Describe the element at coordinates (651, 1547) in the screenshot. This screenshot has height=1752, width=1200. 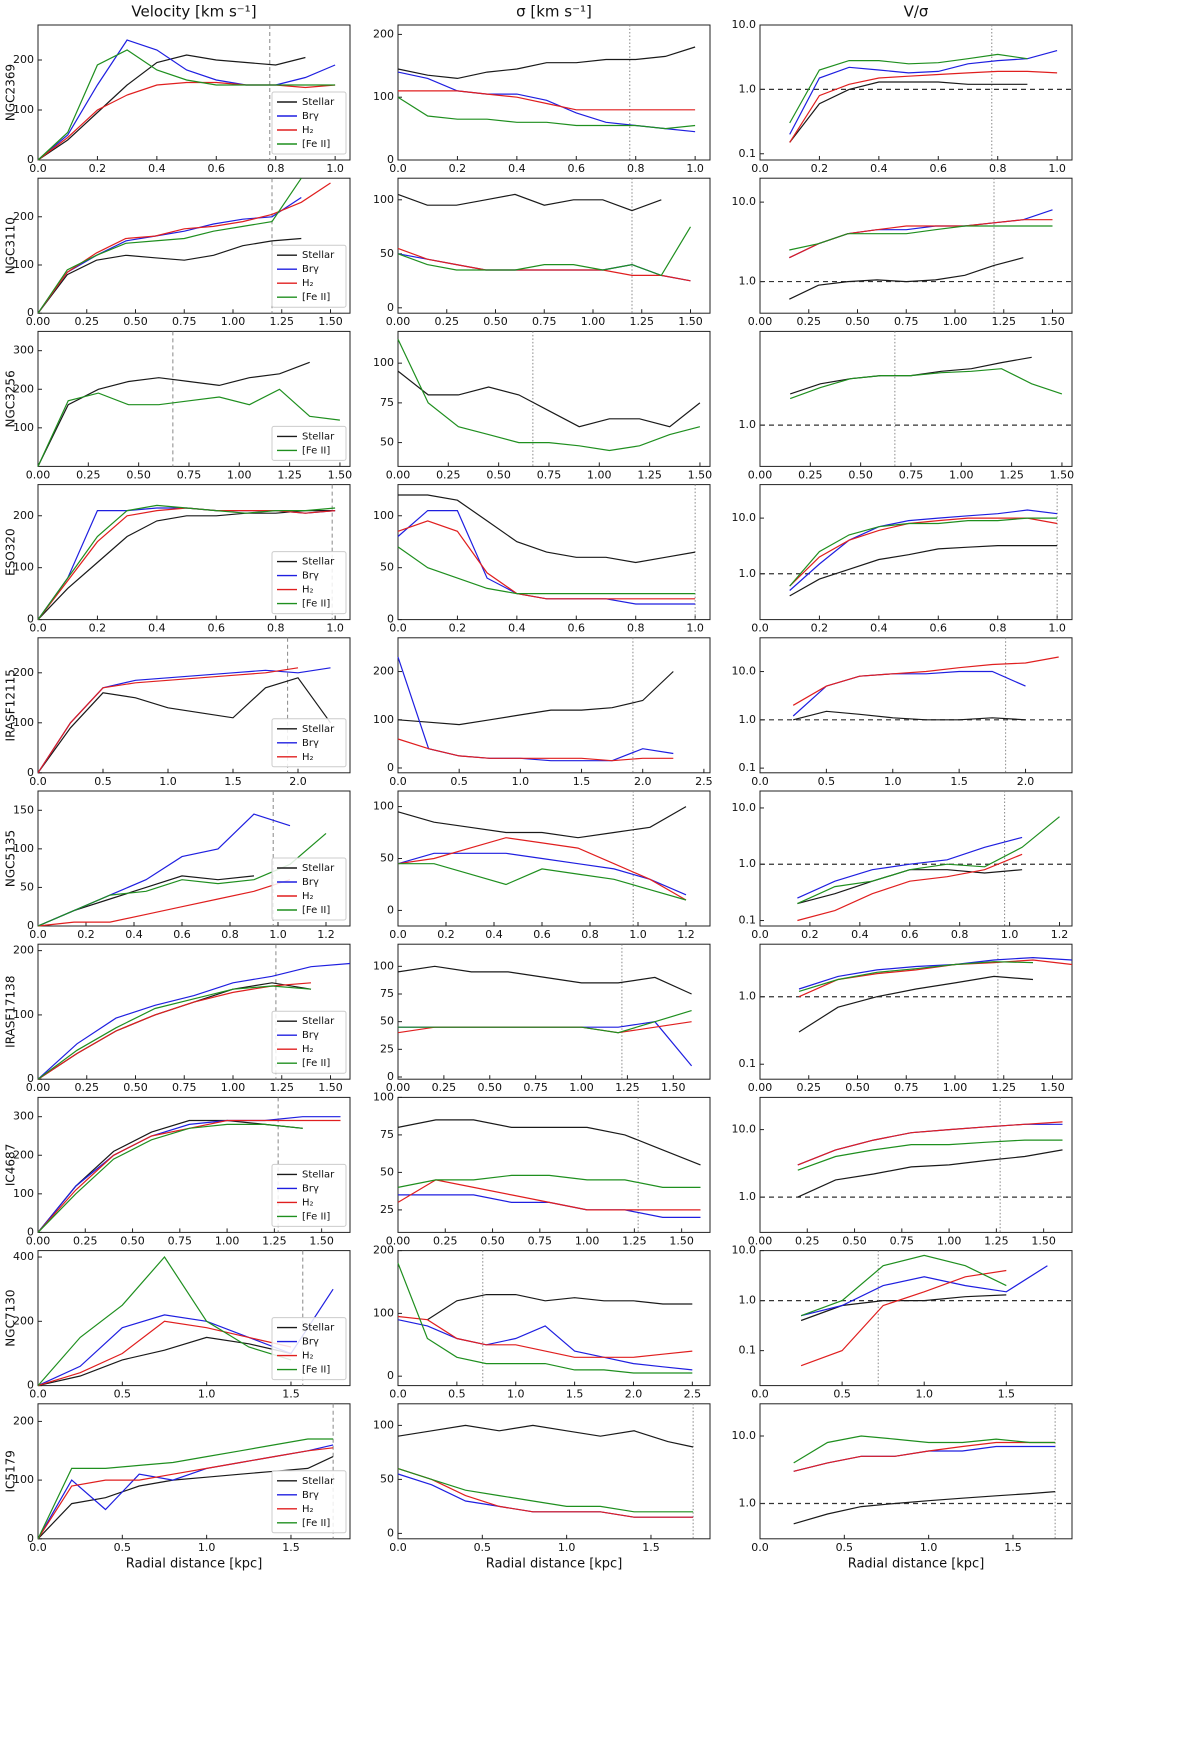
I see `x-tick-label: 1.5` at that location.